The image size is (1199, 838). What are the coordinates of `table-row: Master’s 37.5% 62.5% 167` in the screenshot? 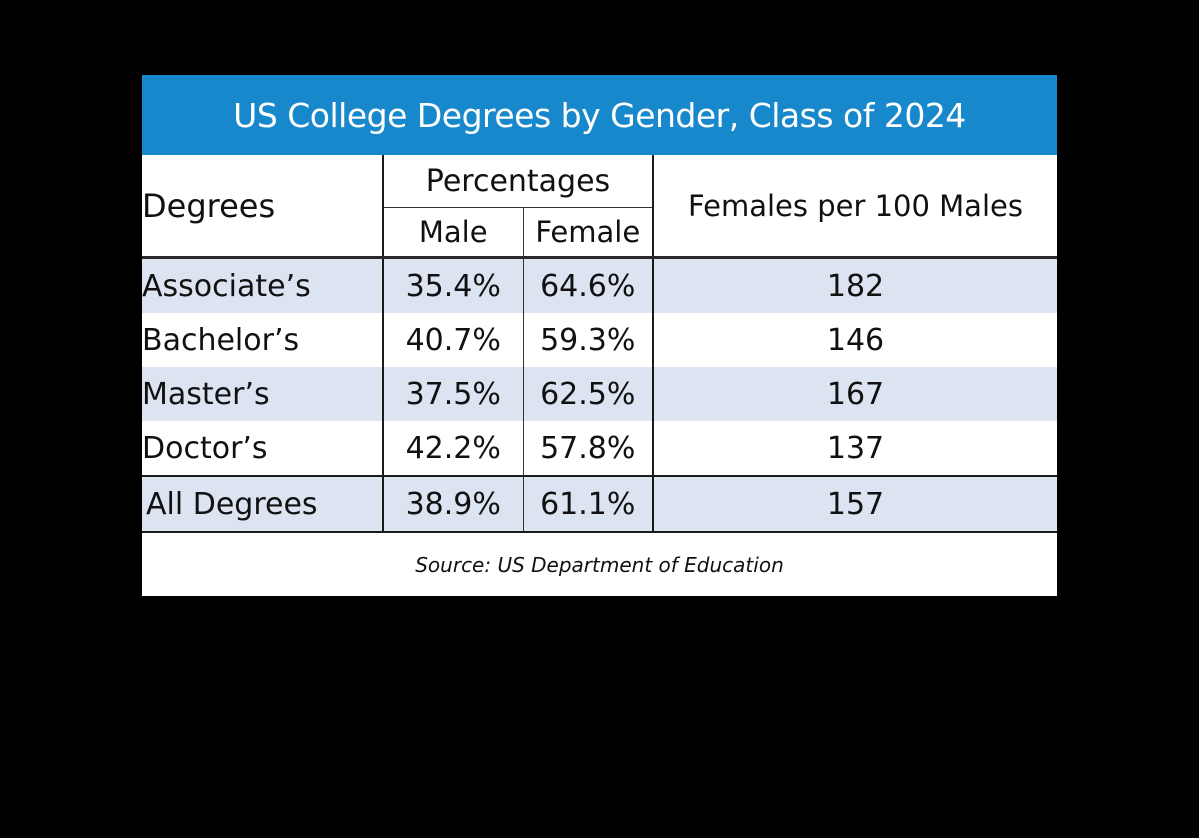 It's located at (599, 394).